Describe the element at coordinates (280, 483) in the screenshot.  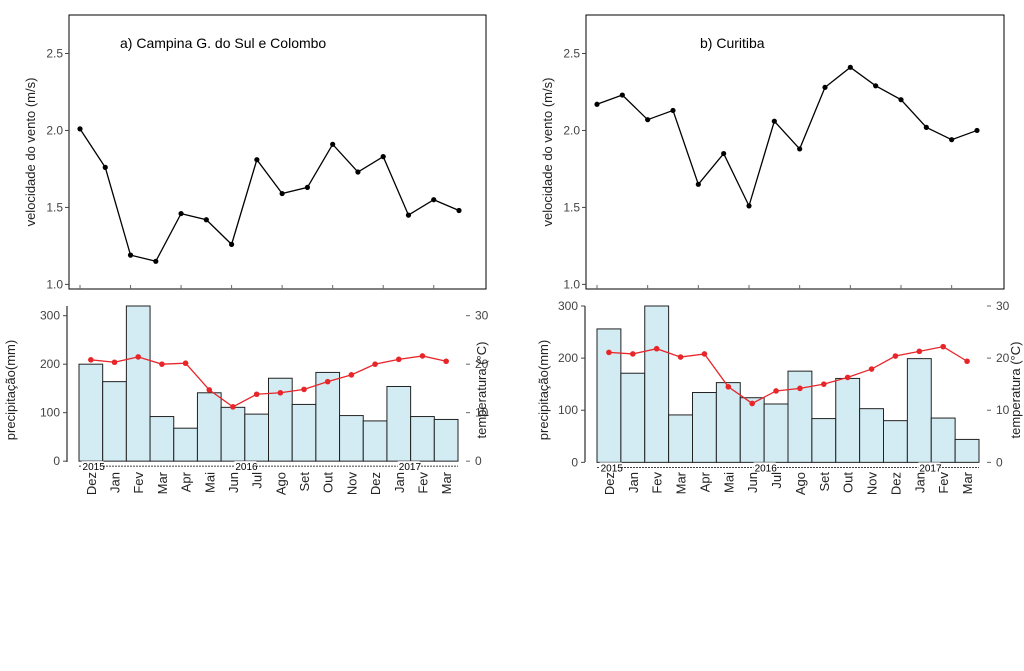
I see `month-label: Ago` at that location.